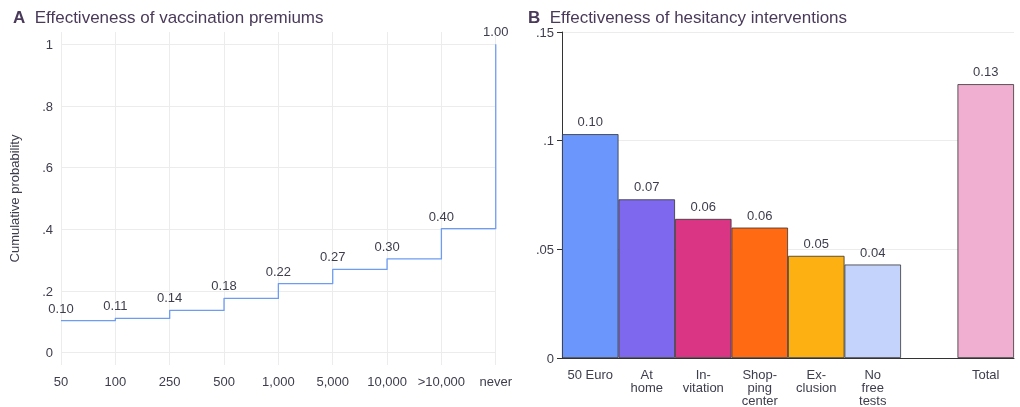 The width and height of the screenshot is (1020, 407). Describe the element at coordinates (224, 381) in the screenshot. I see `x-tick-label: 500` at that location.